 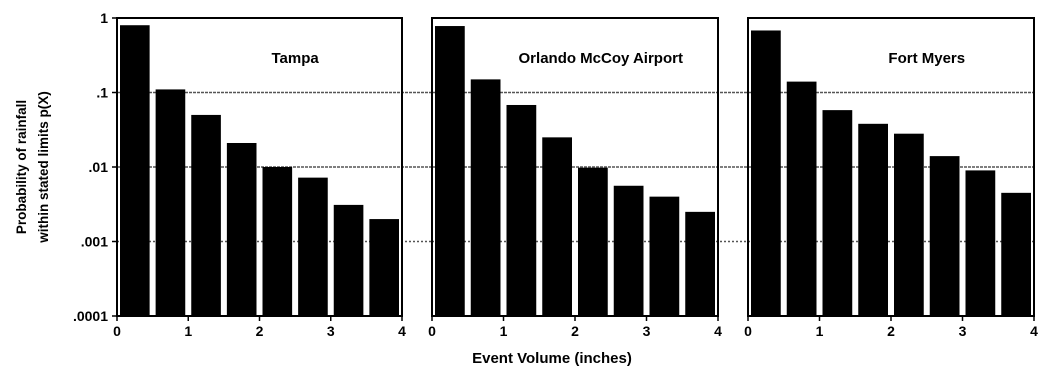 What do you see at coordinates (90, 316) in the screenshot?
I see `y-tick-label: .0001` at bounding box center [90, 316].